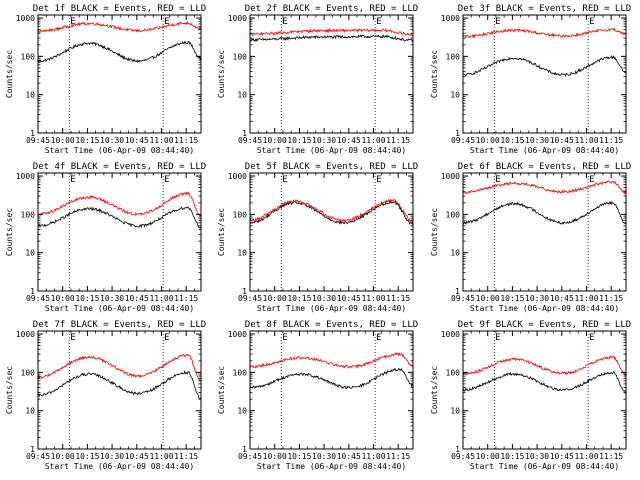 The image size is (640, 480). What do you see at coordinates (119, 167) in the screenshot?
I see `panel-title: Det 4f BLACK = Events, RED = LLD` at bounding box center [119, 167].